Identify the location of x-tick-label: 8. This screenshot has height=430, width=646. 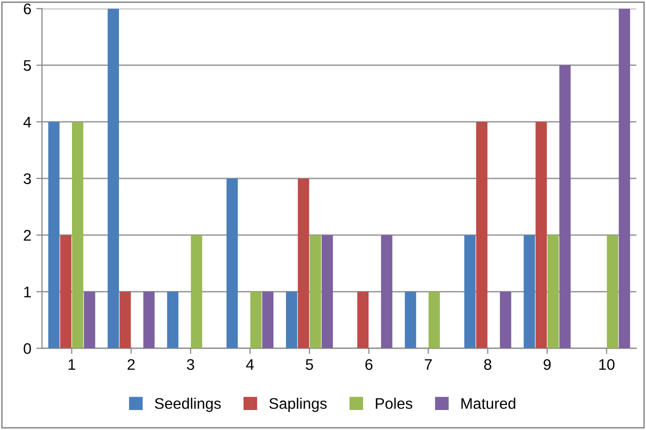
(488, 364).